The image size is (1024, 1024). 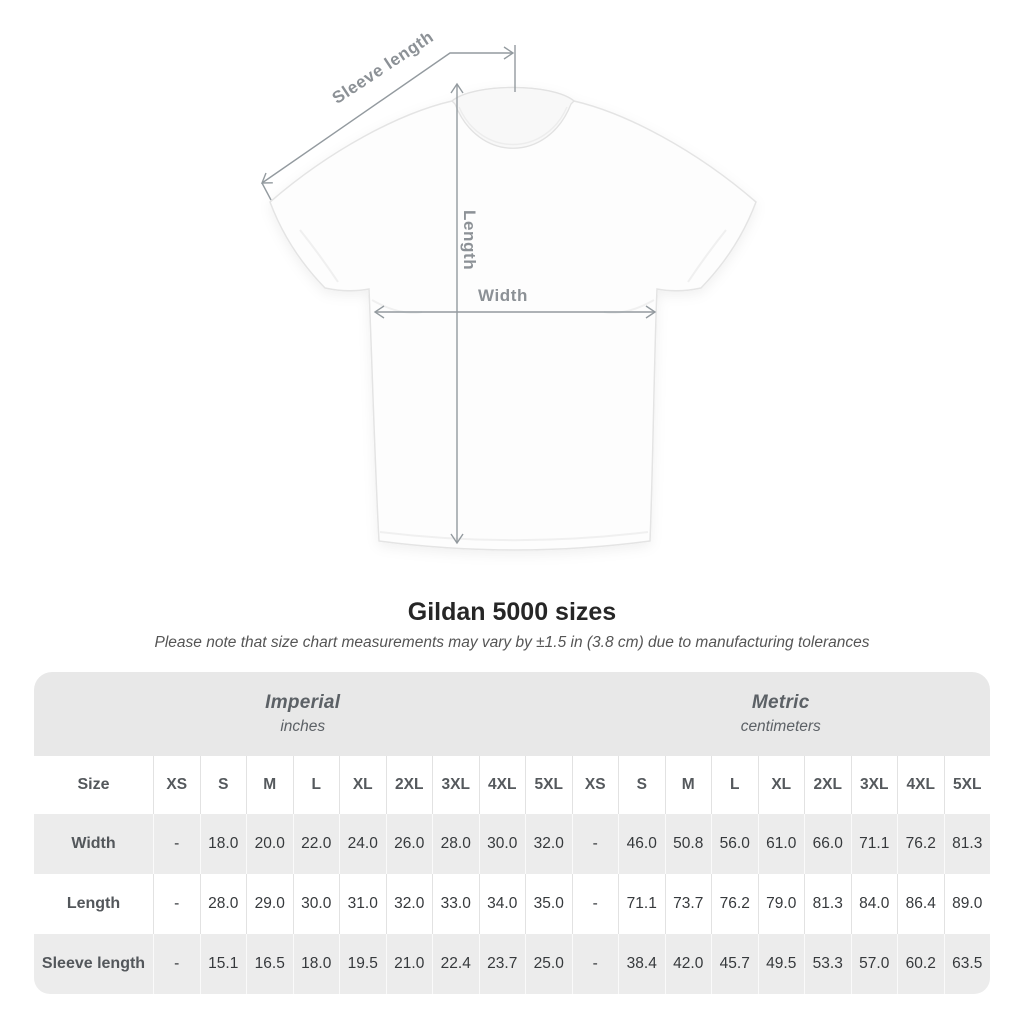 What do you see at coordinates (502, 785) in the screenshot?
I see `size-column-header: 4XL` at bounding box center [502, 785].